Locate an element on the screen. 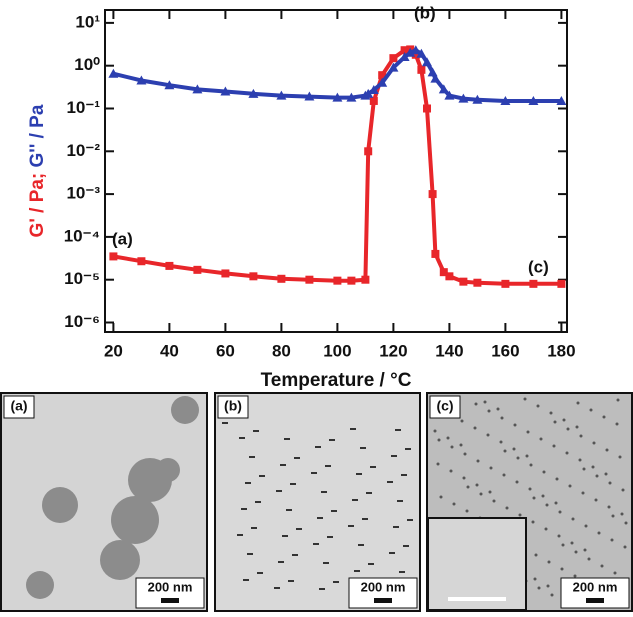  x-tick-label: 100 is located at coordinates (337, 350).